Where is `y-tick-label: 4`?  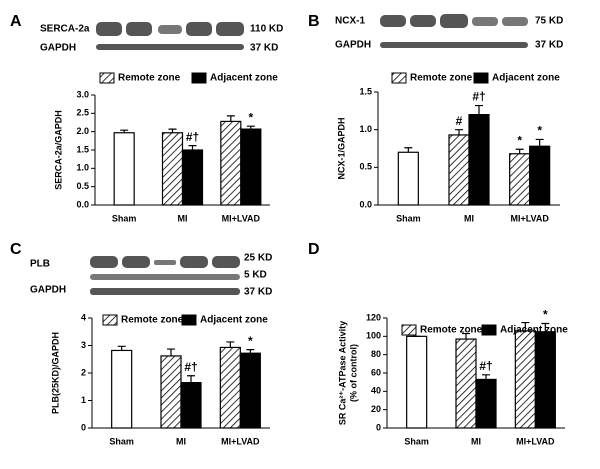
y-tick-label: 4 is located at coordinates (83, 317).